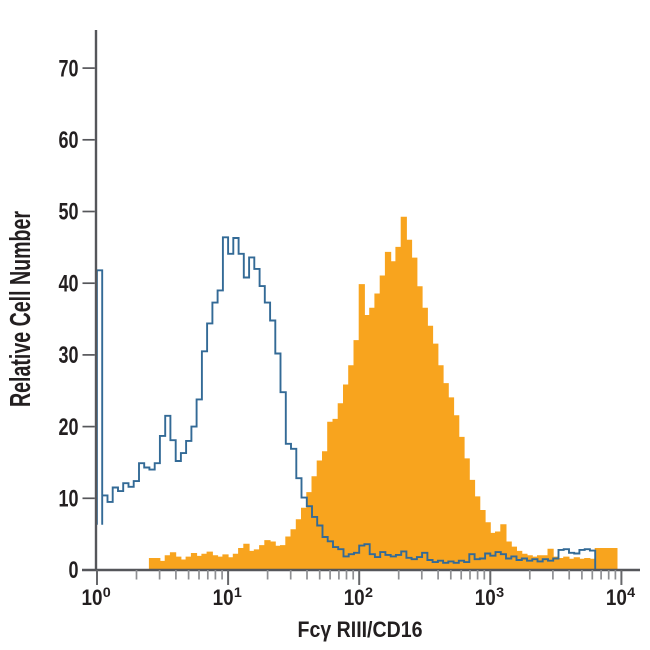 The width and height of the screenshot is (650, 650). Describe the element at coordinates (360, 629) in the screenshot. I see `svg-text: Fcγ RIII/CD16` at that location.